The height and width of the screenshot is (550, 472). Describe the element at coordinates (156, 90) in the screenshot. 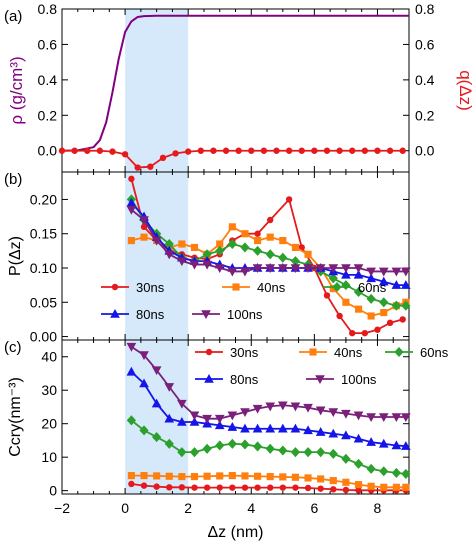

I see `highlight-region` at that location.